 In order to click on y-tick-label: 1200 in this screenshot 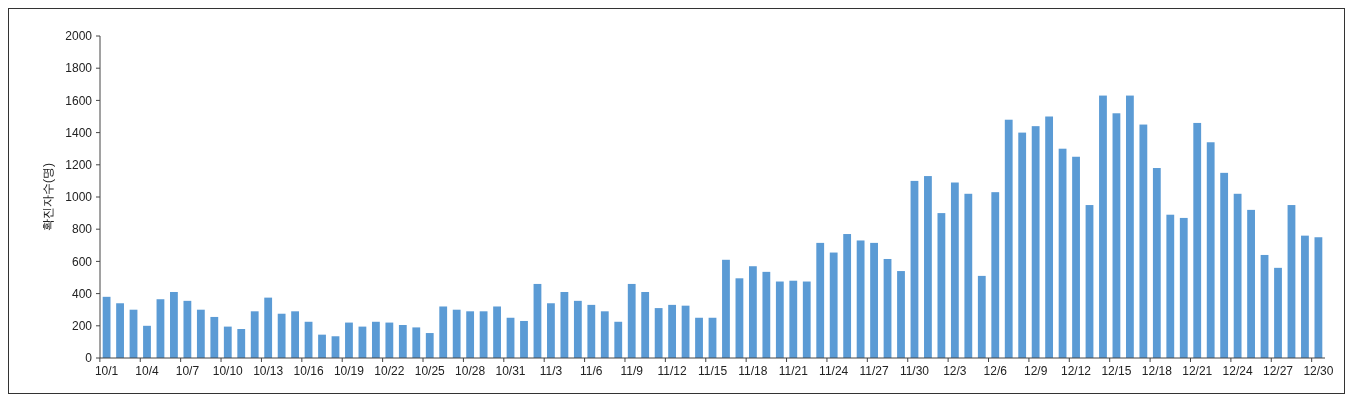, I will do `click(79, 165)`.